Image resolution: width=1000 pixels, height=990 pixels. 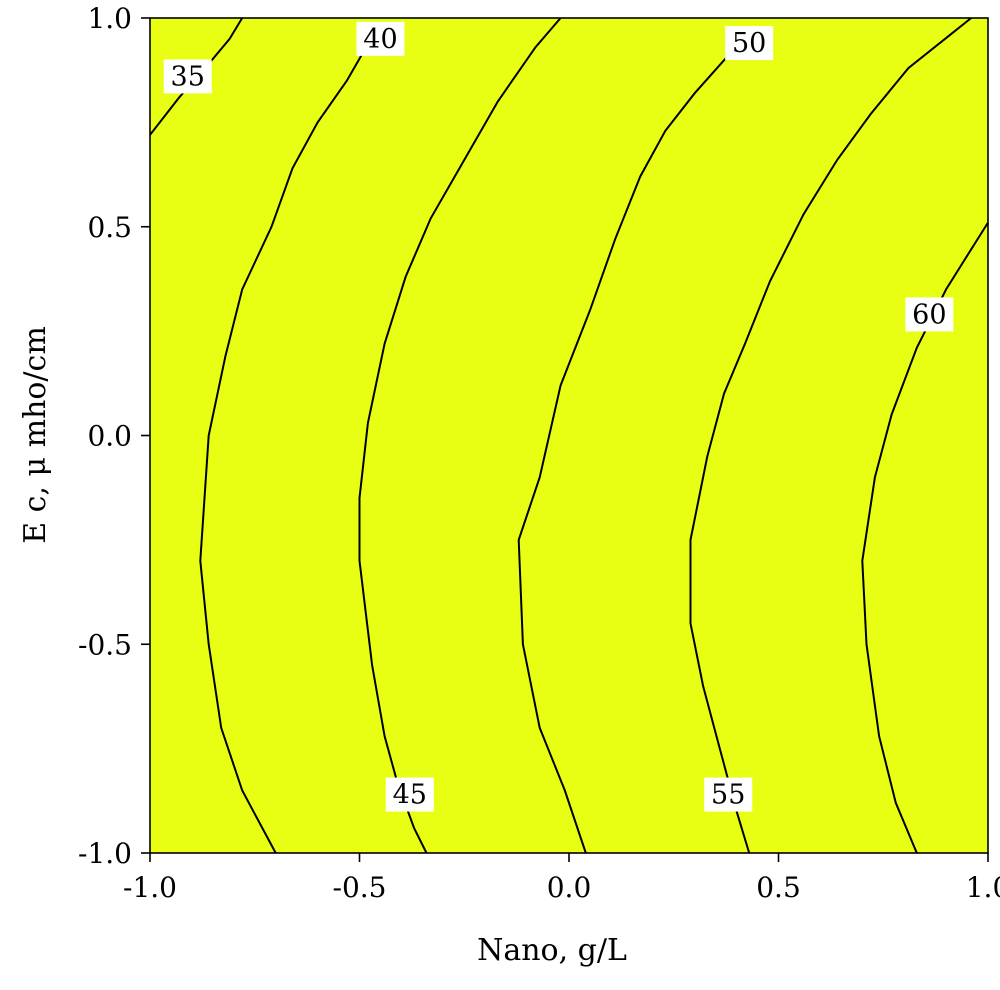 I want to click on contour-label-45: 45, so click(x=410, y=795).